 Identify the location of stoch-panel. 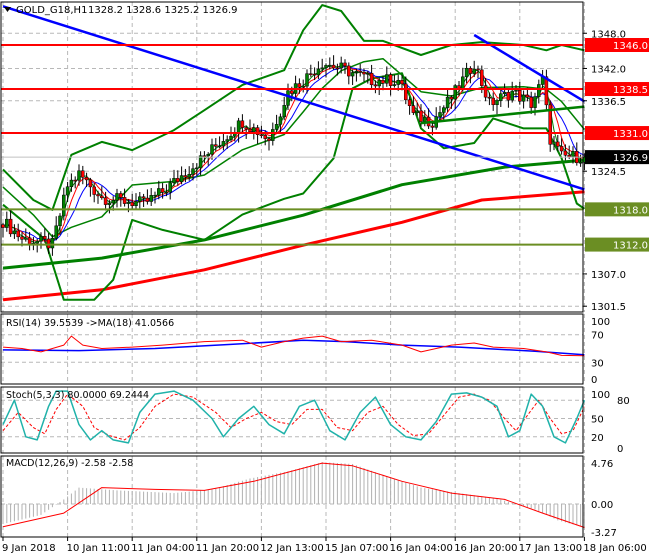
(294, 417).